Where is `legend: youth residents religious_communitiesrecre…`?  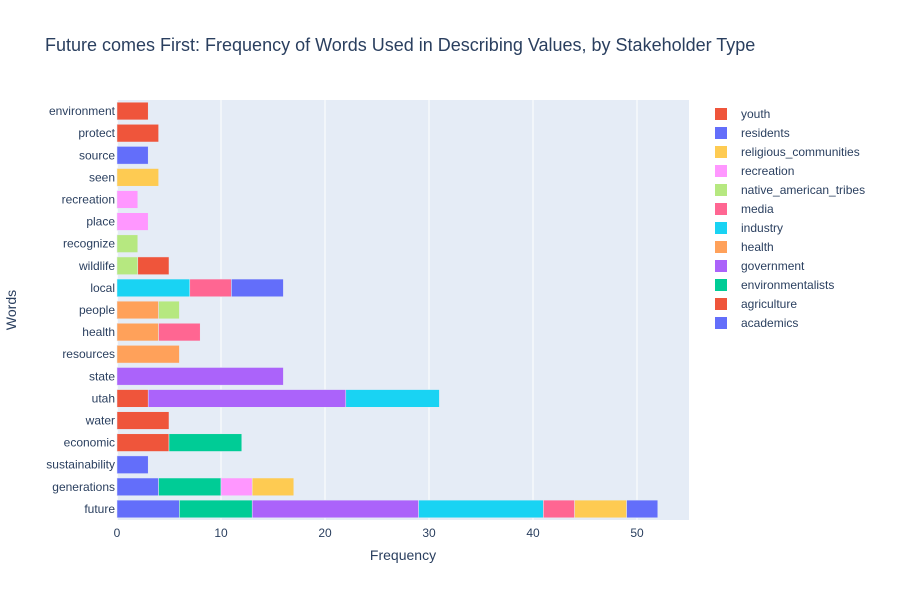
legend: youth residents religious_communitiesrecre… is located at coordinates (790, 218).